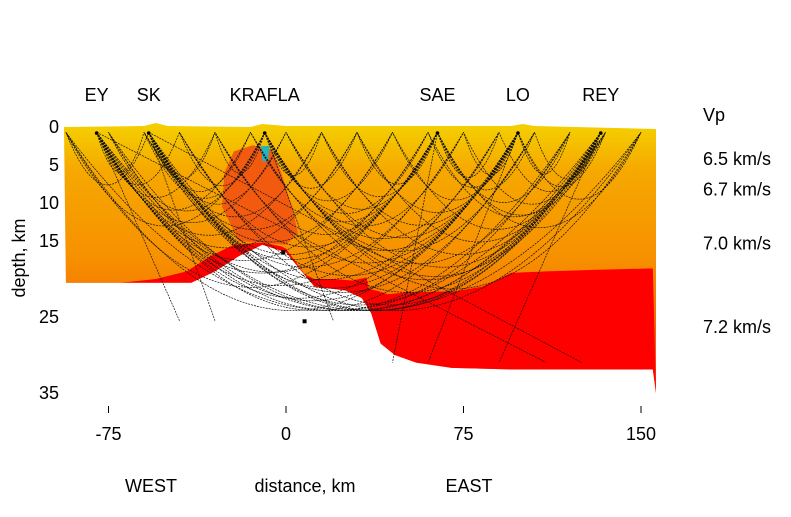 Image resolution: width=791 pixels, height=517 pixels. Describe the element at coordinates (737, 189) in the screenshot. I see `vp-label: 6.7 km/s` at that location.